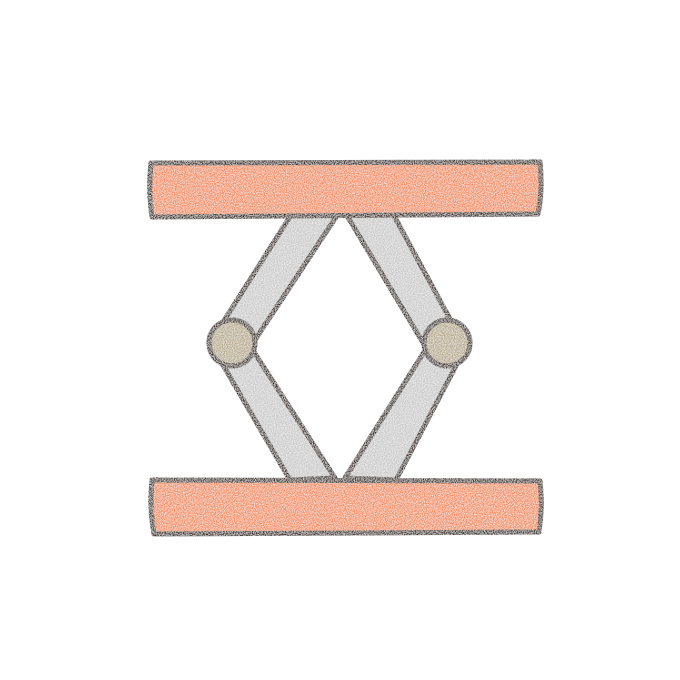 Image resolution: width=680 pixels, height=680 pixels. What do you see at coordinates (232, 343) in the screenshot?
I see `left-joint` at bounding box center [232, 343].